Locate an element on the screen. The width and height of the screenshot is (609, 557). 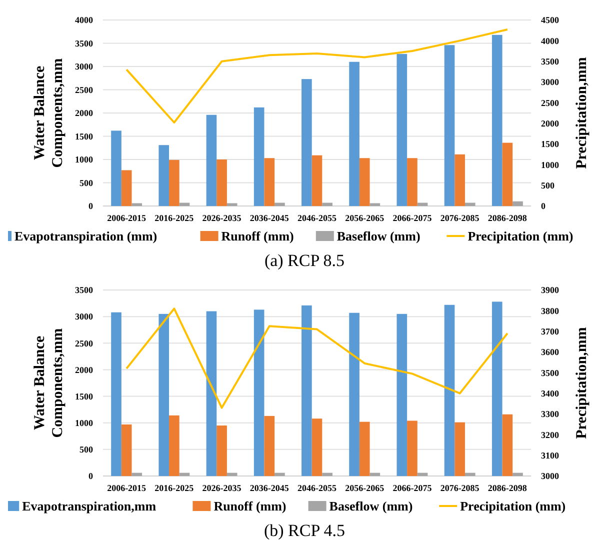
y2-tick-label: 2500 is located at coordinates (550, 103).